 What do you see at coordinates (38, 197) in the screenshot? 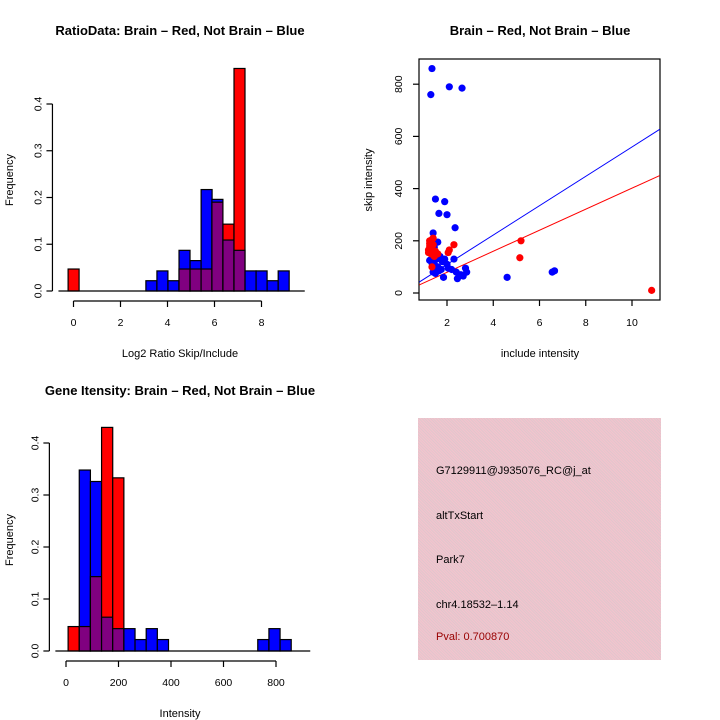
I see `ratio-hist-y-tick-label: 0.2` at bounding box center [38, 197].